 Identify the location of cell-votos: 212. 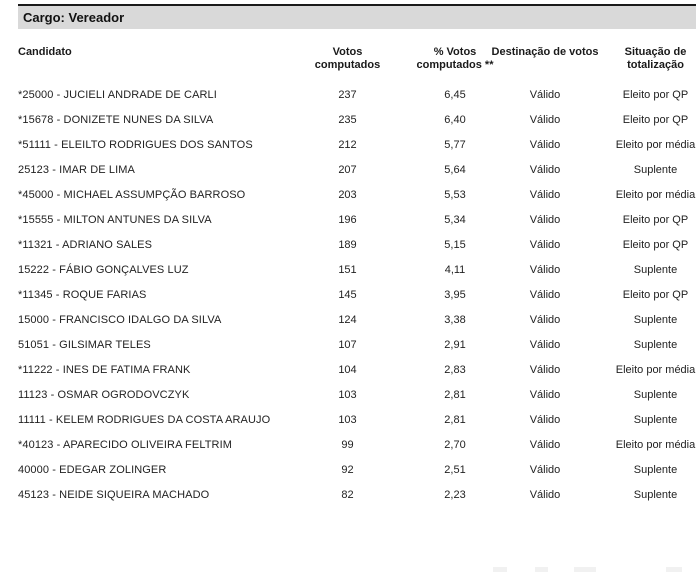
(347, 145).